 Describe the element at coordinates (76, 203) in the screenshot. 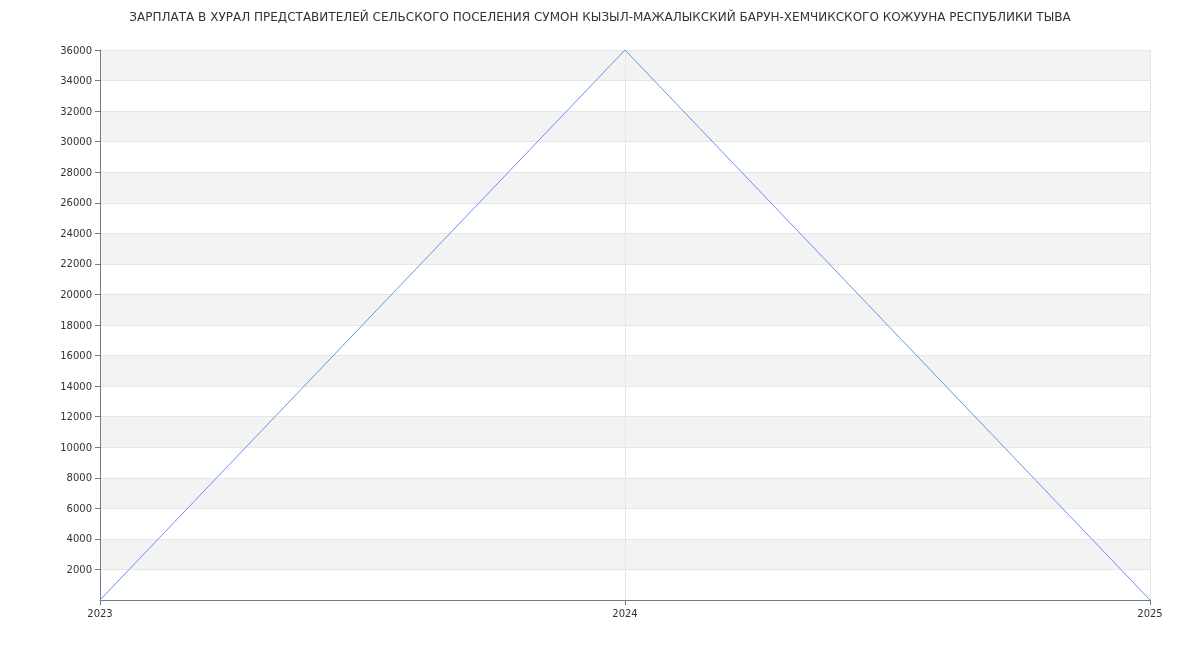

I see `y-tick-label: 26000` at that location.